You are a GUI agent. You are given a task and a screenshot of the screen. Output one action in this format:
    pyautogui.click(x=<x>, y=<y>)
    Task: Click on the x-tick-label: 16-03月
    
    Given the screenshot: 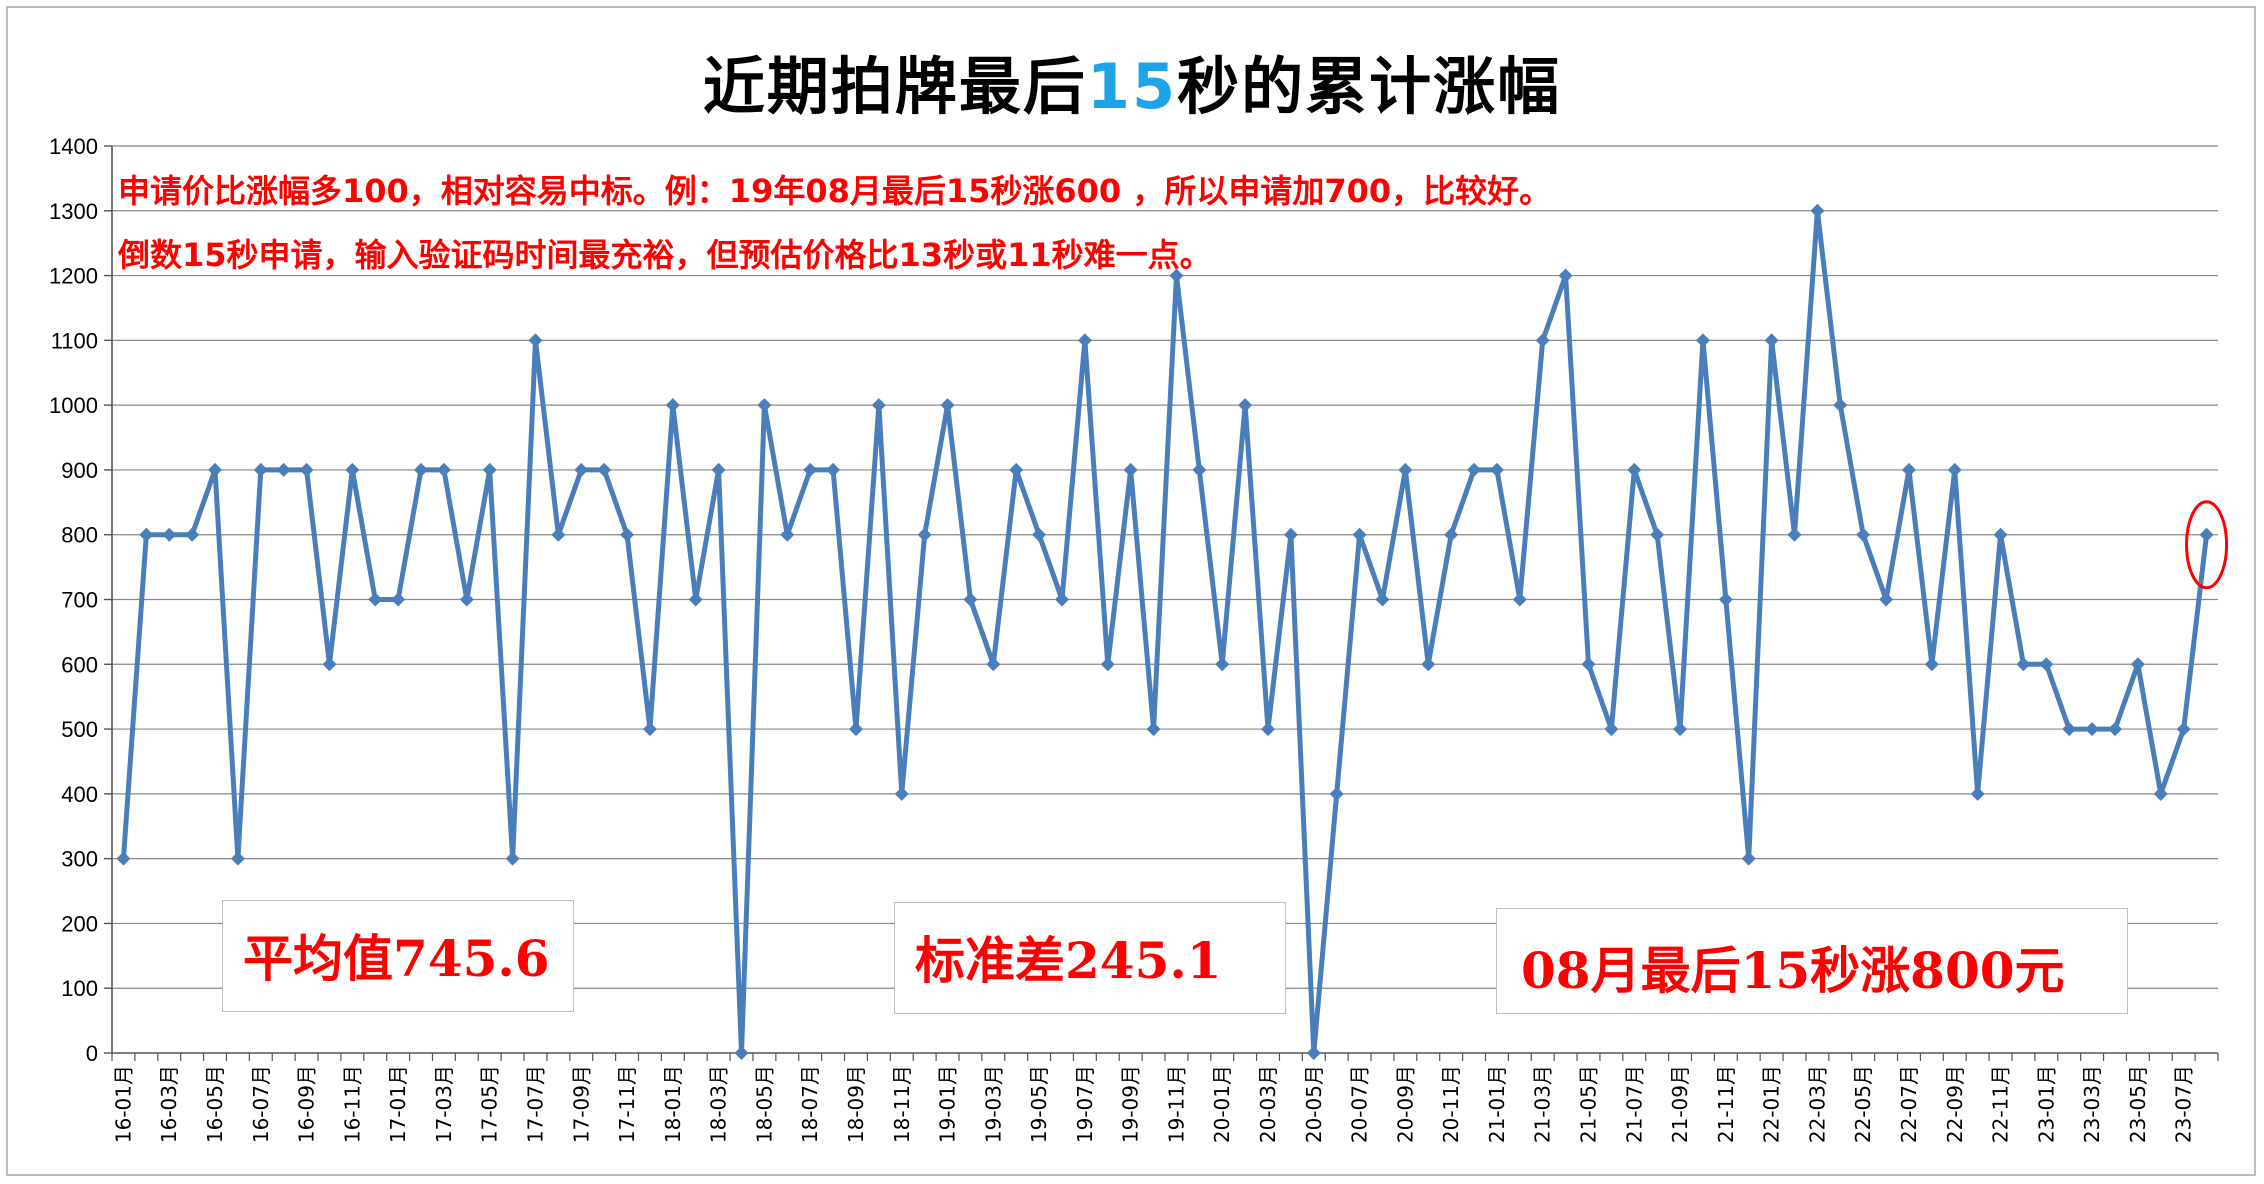 What is the action you would take?
    pyautogui.click(x=169, y=1104)
    